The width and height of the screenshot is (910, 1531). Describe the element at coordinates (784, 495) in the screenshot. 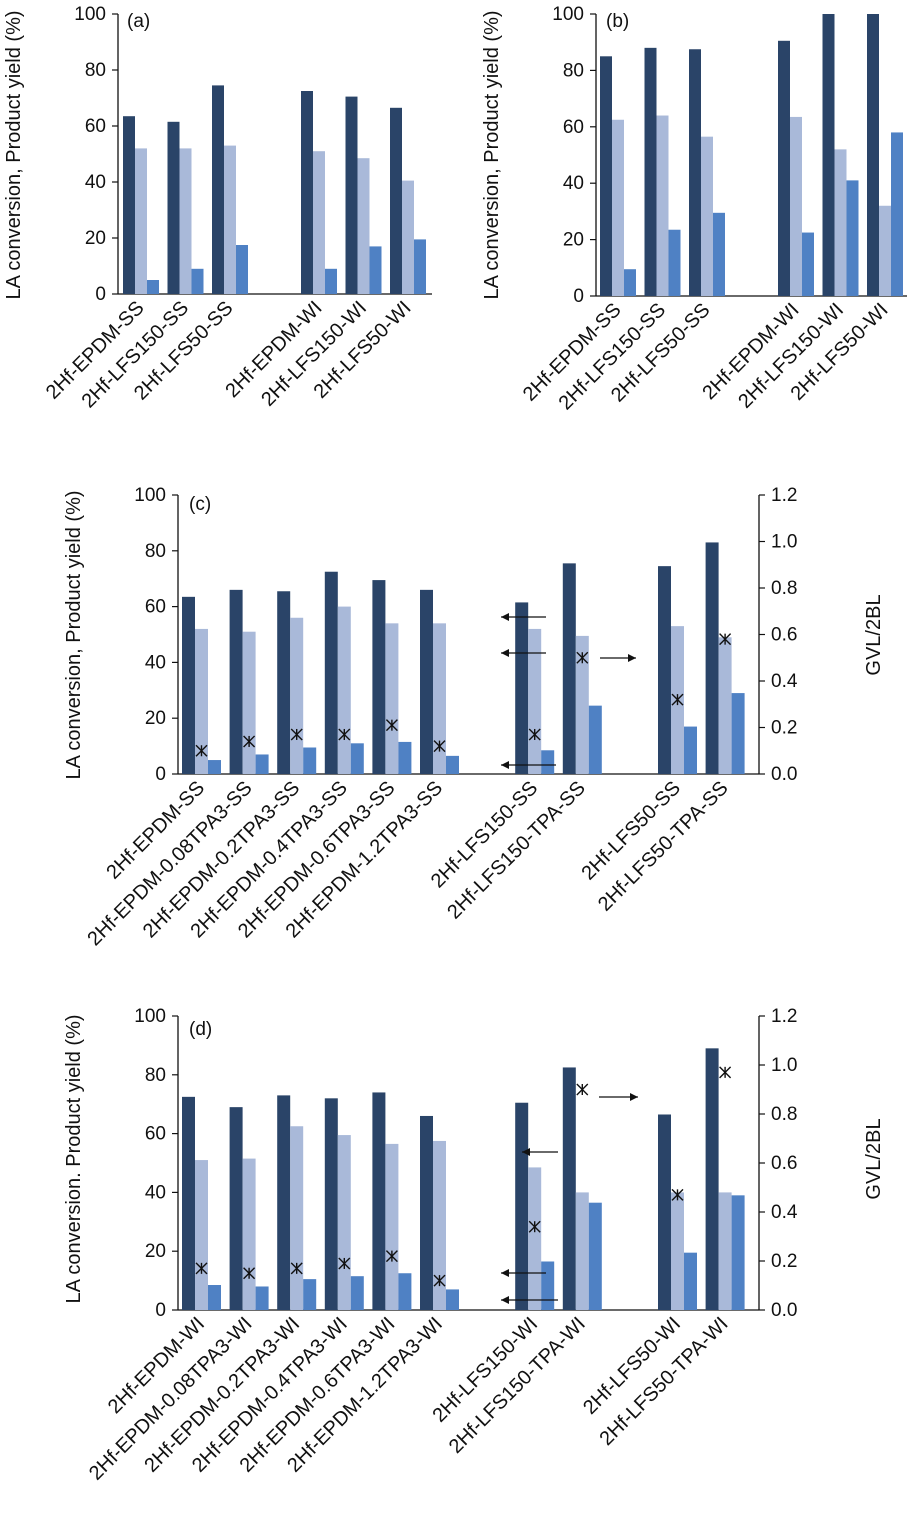

I see `y2-tick-label: 1.2` at that location.